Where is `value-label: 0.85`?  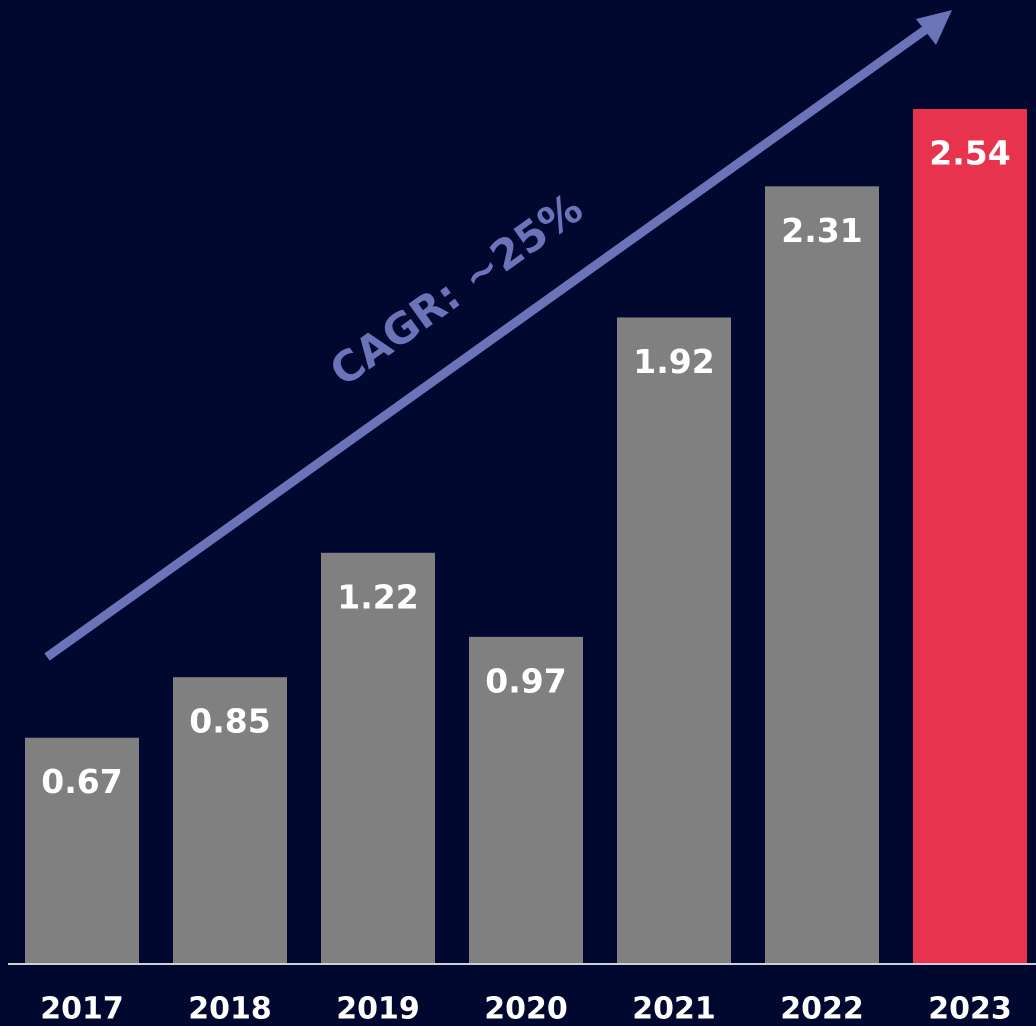 value-label: 0.85 is located at coordinates (229, 721).